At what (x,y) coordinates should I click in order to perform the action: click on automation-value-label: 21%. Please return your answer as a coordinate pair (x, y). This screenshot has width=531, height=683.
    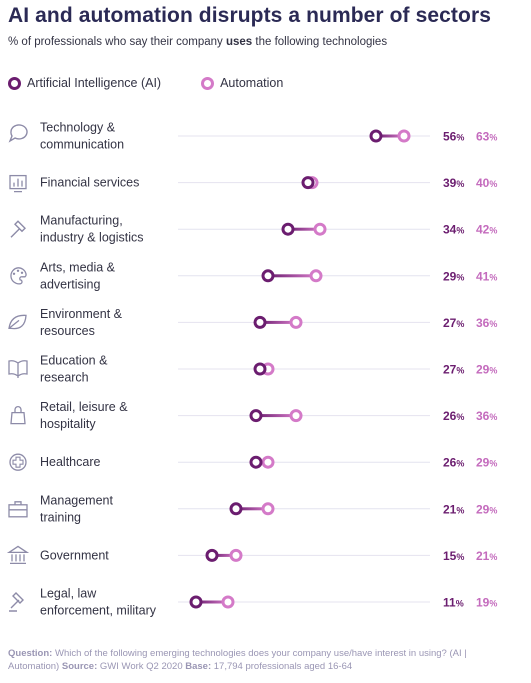
    Looking at the image, I should click on (486, 556).